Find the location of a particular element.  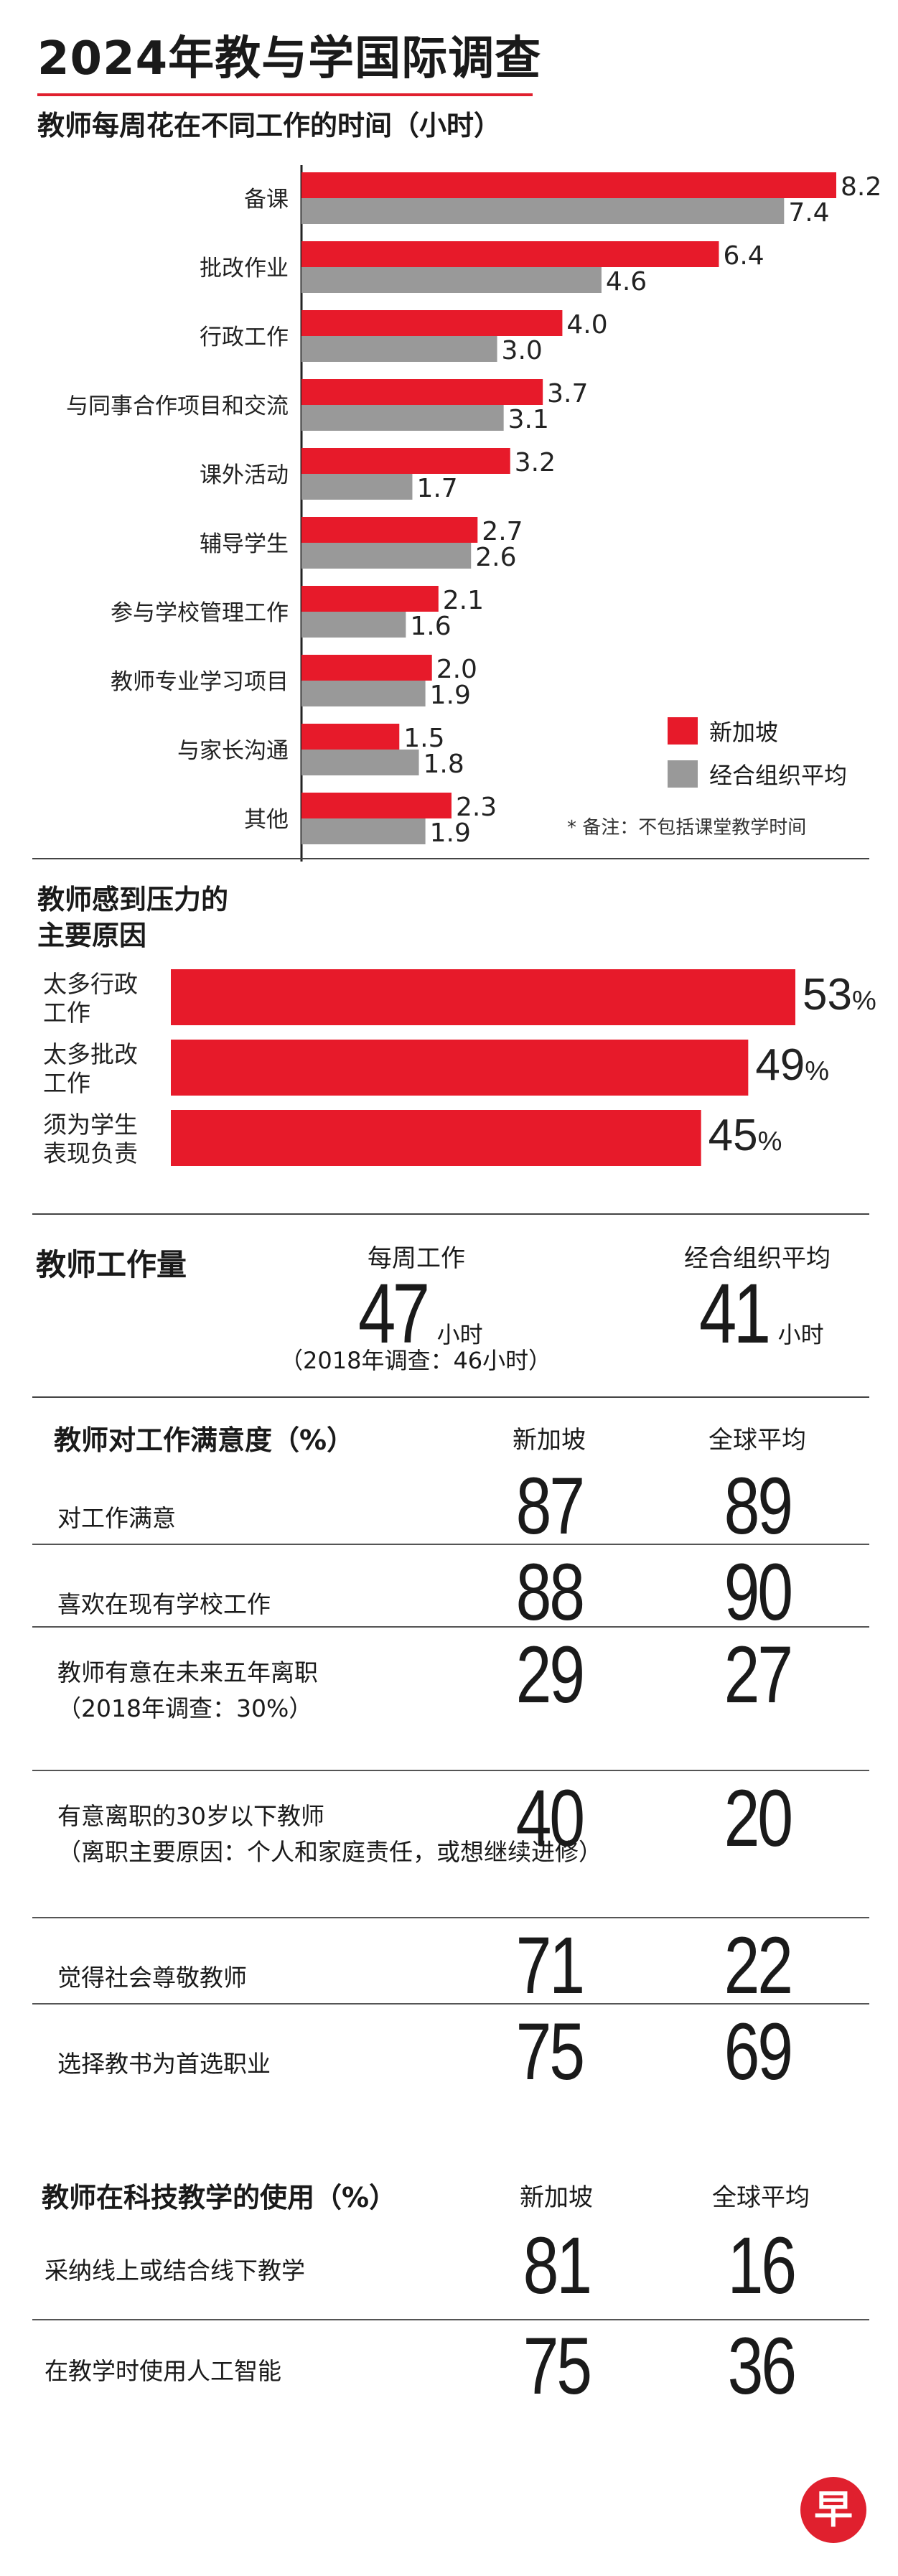

satisfaction-row-title: 觉得社会尊敬教师 is located at coordinates (152, 1978).